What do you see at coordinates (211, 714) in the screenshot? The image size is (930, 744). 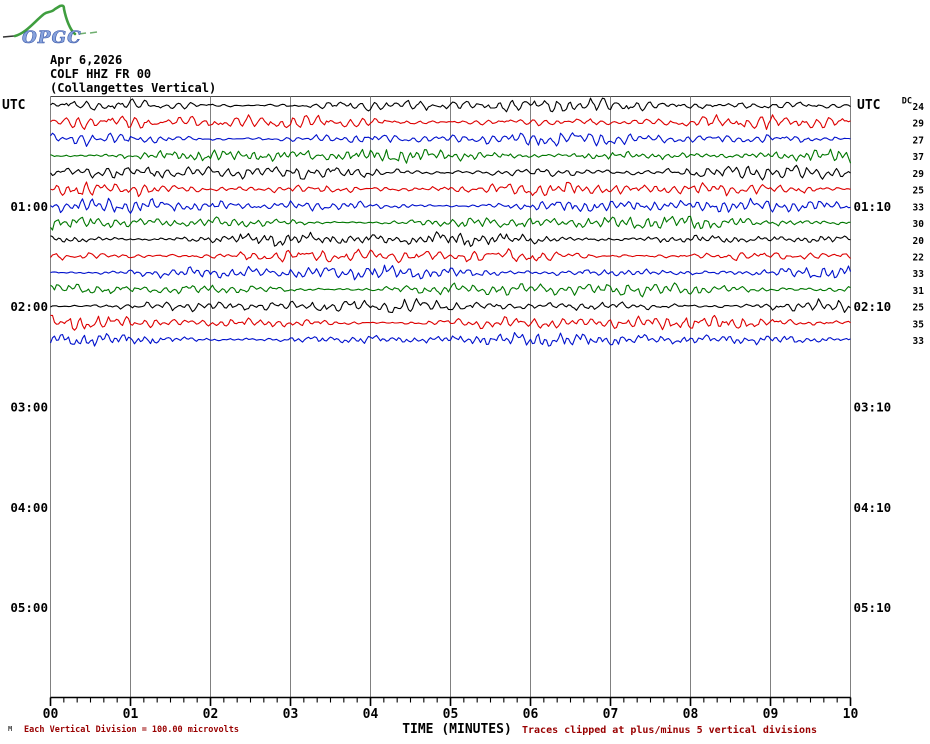 I see `x-tick-label-02: 02` at bounding box center [211, 714].